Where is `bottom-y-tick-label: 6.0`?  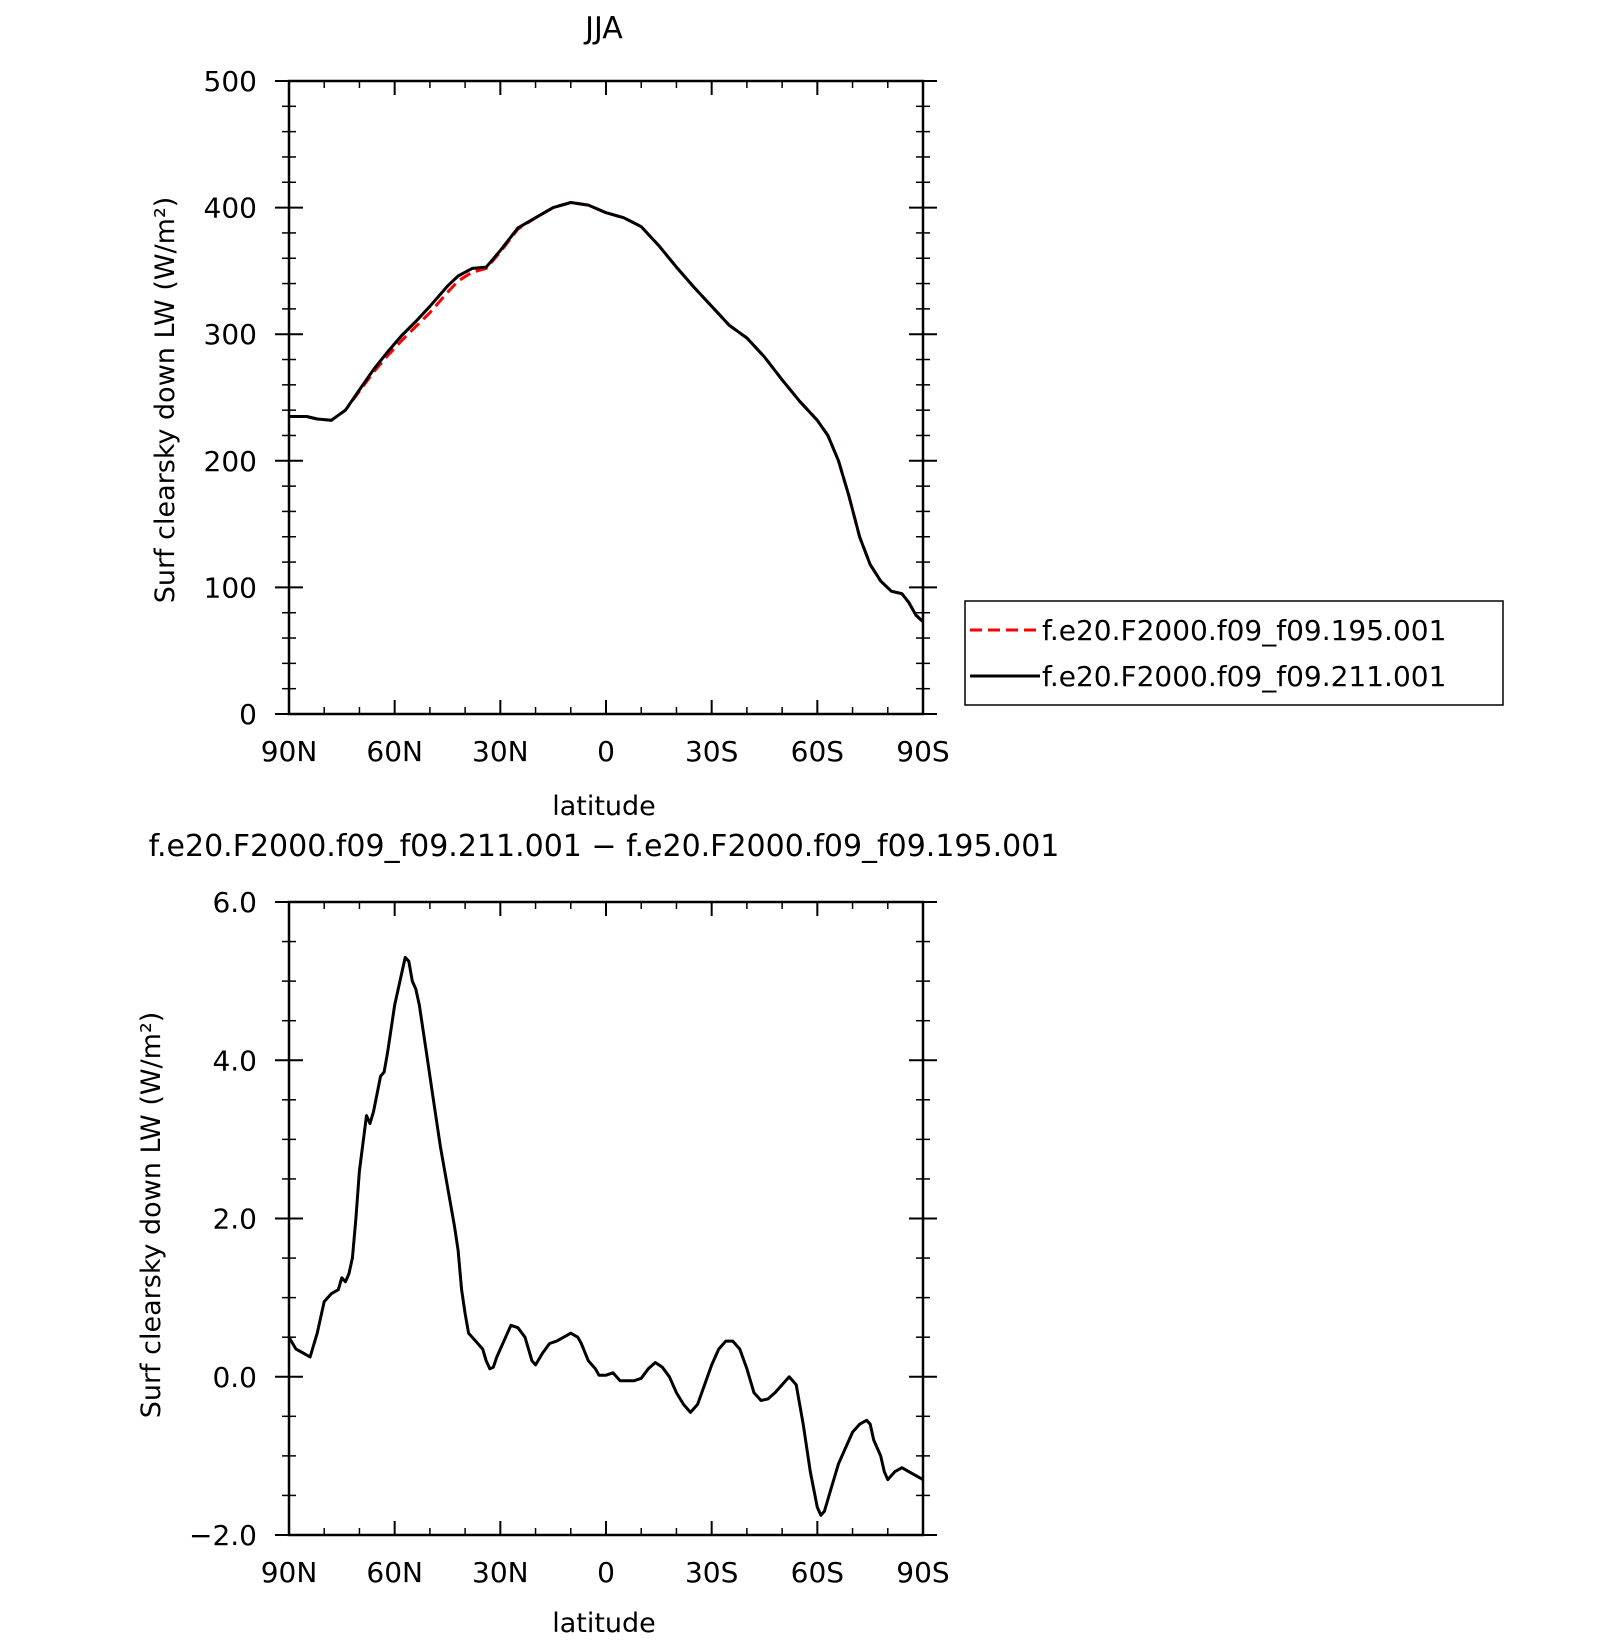
bottom-y-tick-label: 6.0 is located at coordinates (234, 902).